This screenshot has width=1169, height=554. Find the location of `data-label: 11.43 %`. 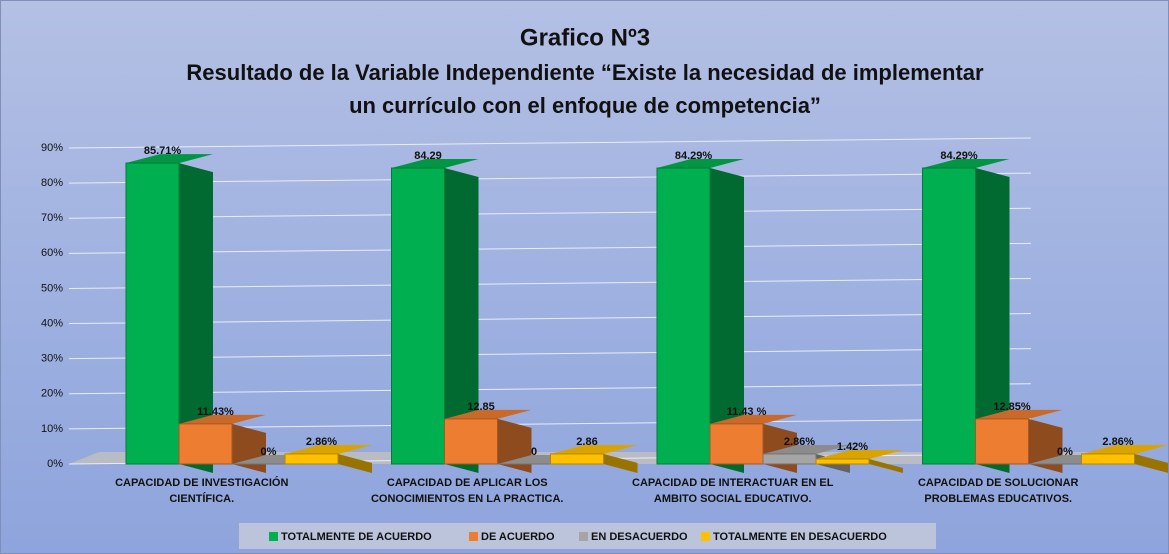

data-label: 11.43 % is located at coordinates (747, 412).